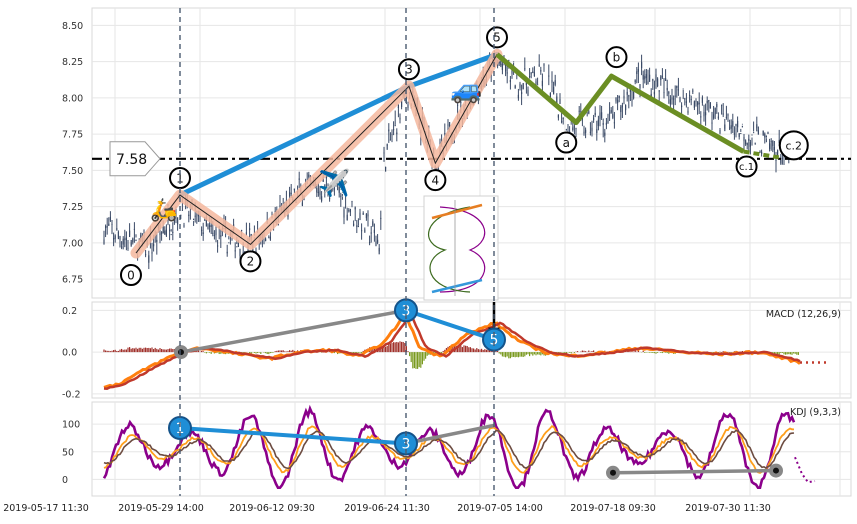 The image size is (857, 524). I want to click on airplane-icon: ✈️, so click(334, 183).